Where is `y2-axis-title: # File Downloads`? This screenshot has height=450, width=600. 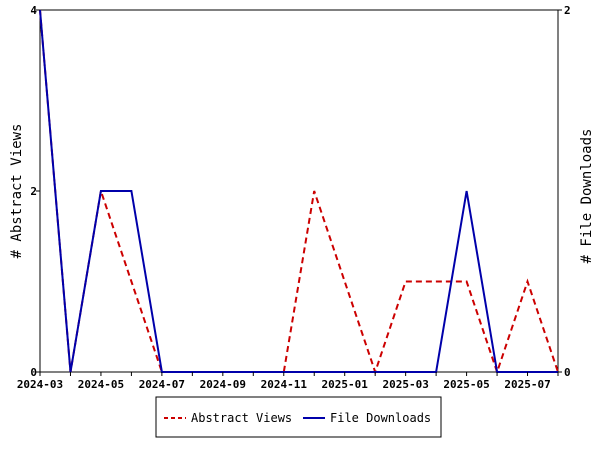 y2-axis-title: # File Downloads is located at coordinates (587, 196).